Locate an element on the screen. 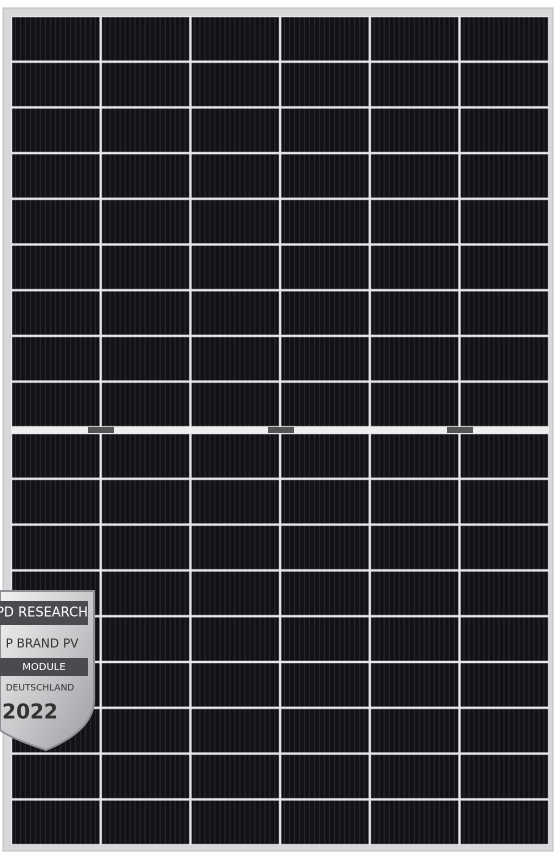  badge-text: MODULE is located at coordinates (43, 667).